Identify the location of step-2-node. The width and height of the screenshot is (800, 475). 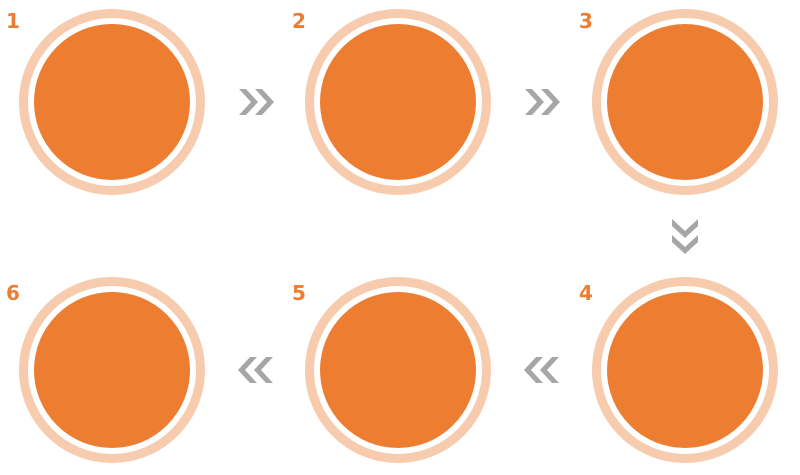
(398, 102).